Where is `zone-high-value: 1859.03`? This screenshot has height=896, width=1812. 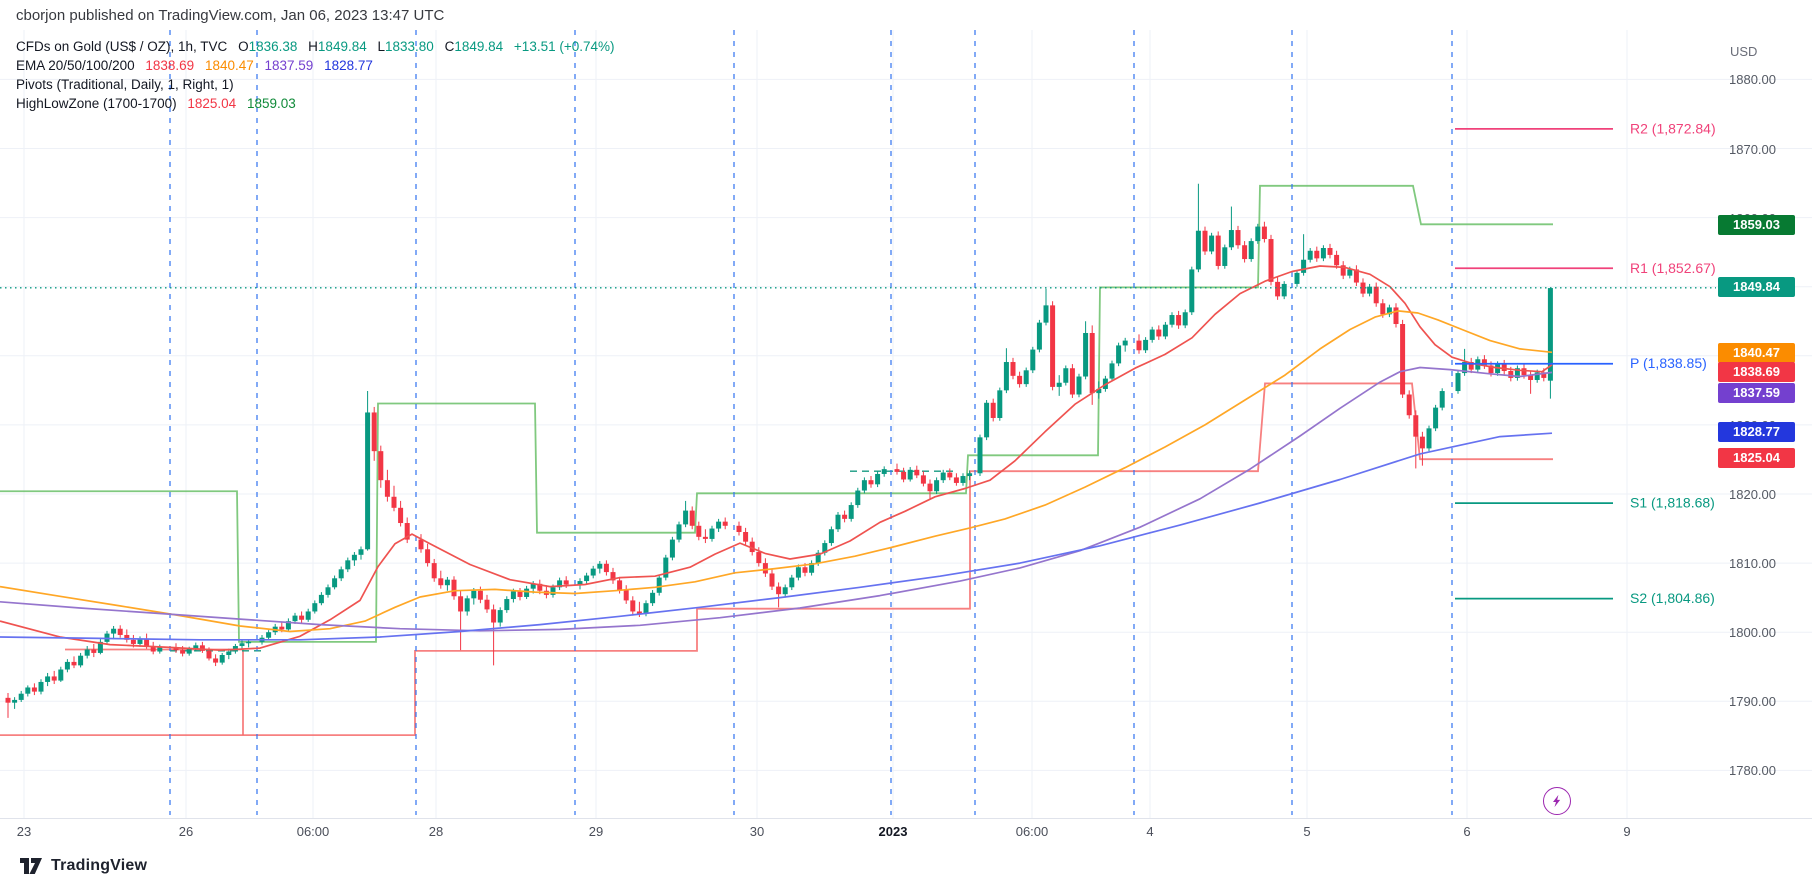 zone-high-value: 1859.03 is located at coordinates (271, 103).